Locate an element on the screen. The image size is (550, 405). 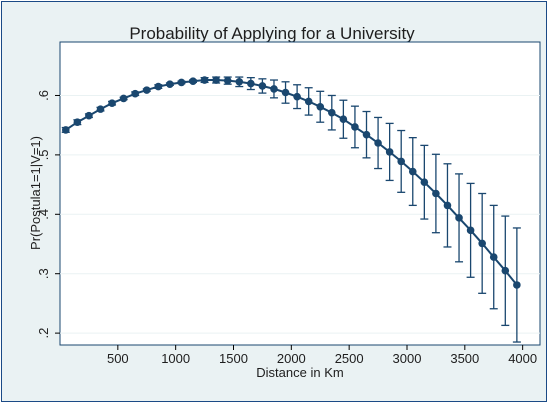
x-tick-label: 3500 is located at coordinates (464, 358).